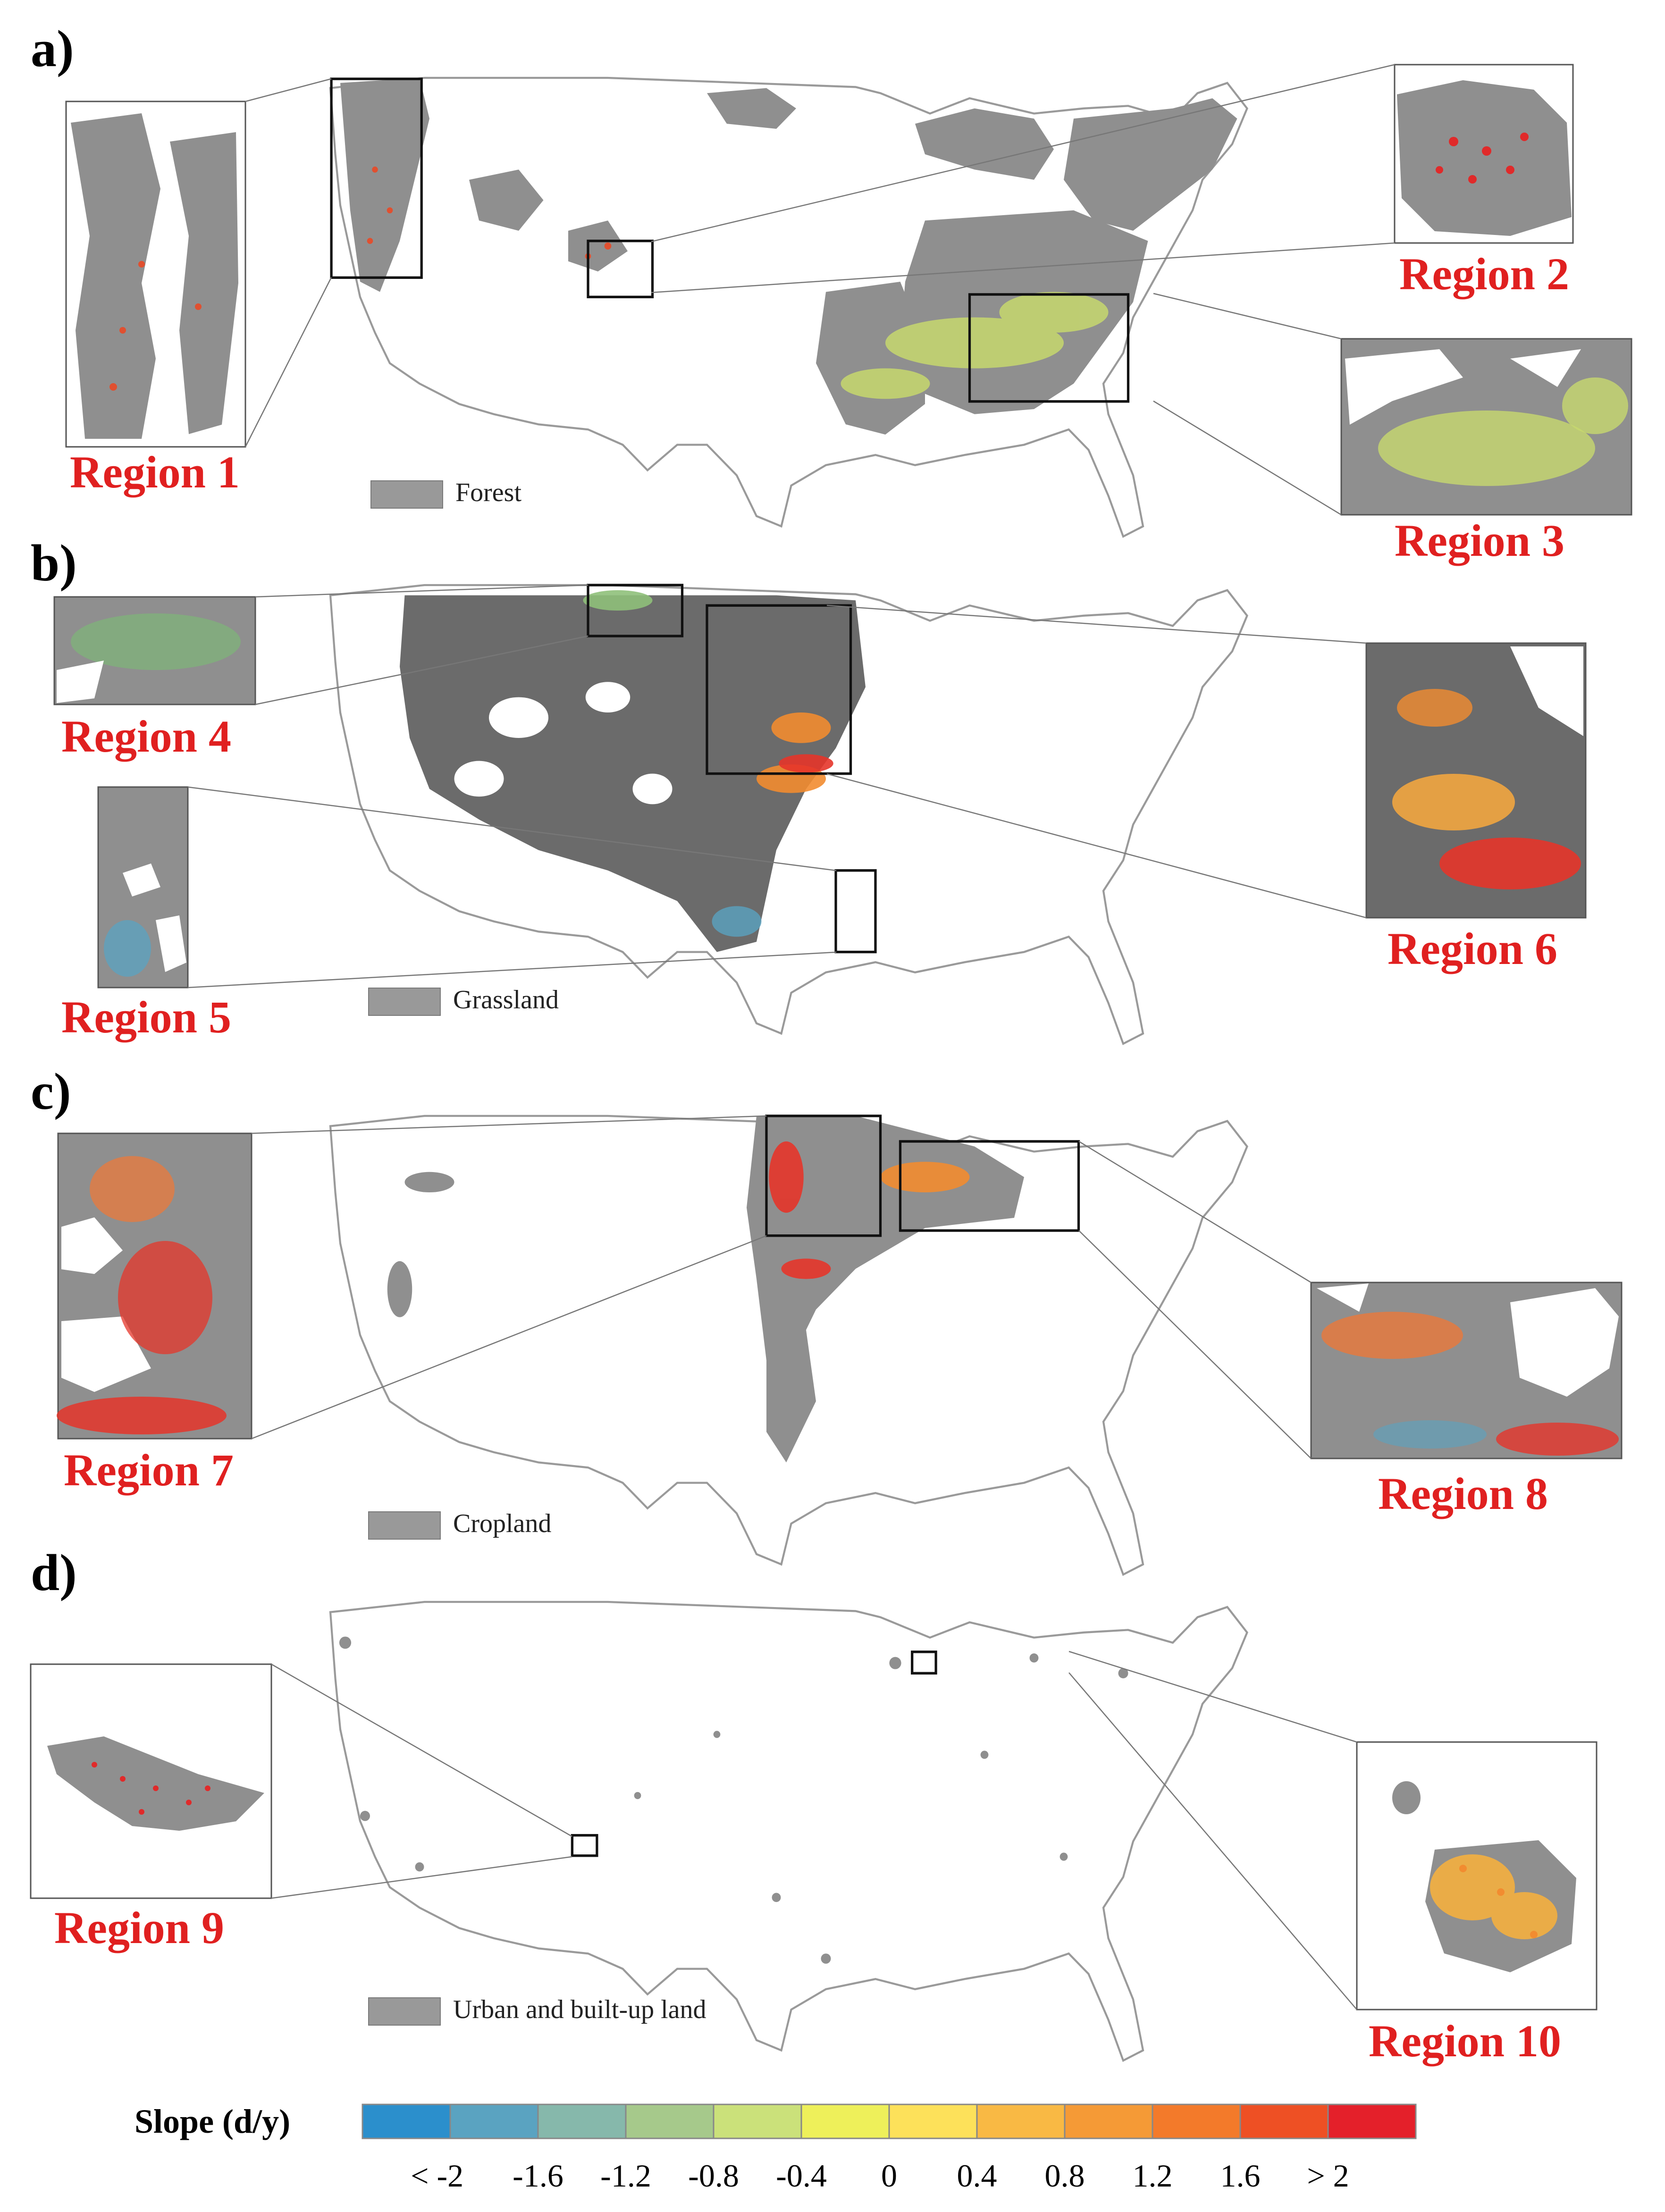 The height and width of the screenshot is (2212, 1665). I want to click on colorbar-tick-label: -1.6, so click(538, 2176).